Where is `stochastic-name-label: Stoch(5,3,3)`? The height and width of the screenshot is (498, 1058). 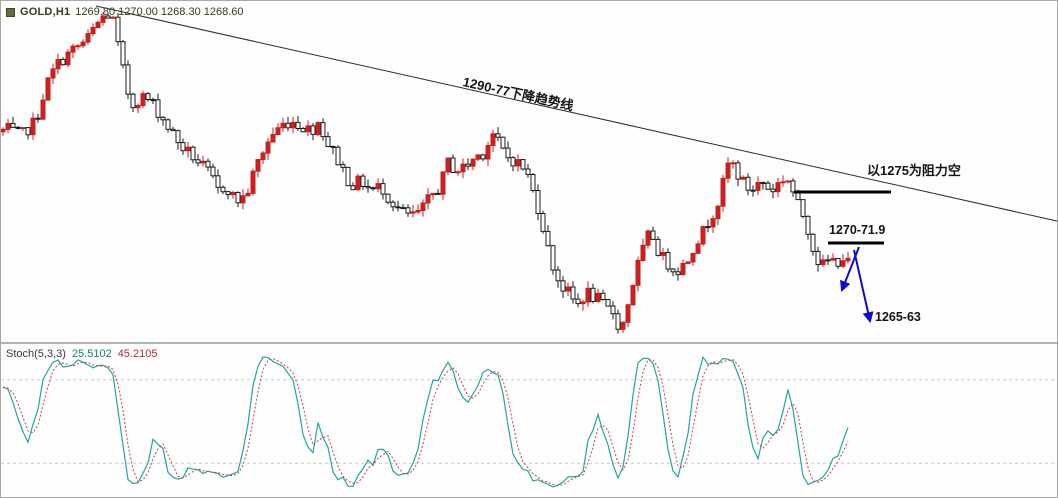
stochastic-name-label: Stoch(5,3,3) is located at coordinates (36, 354).